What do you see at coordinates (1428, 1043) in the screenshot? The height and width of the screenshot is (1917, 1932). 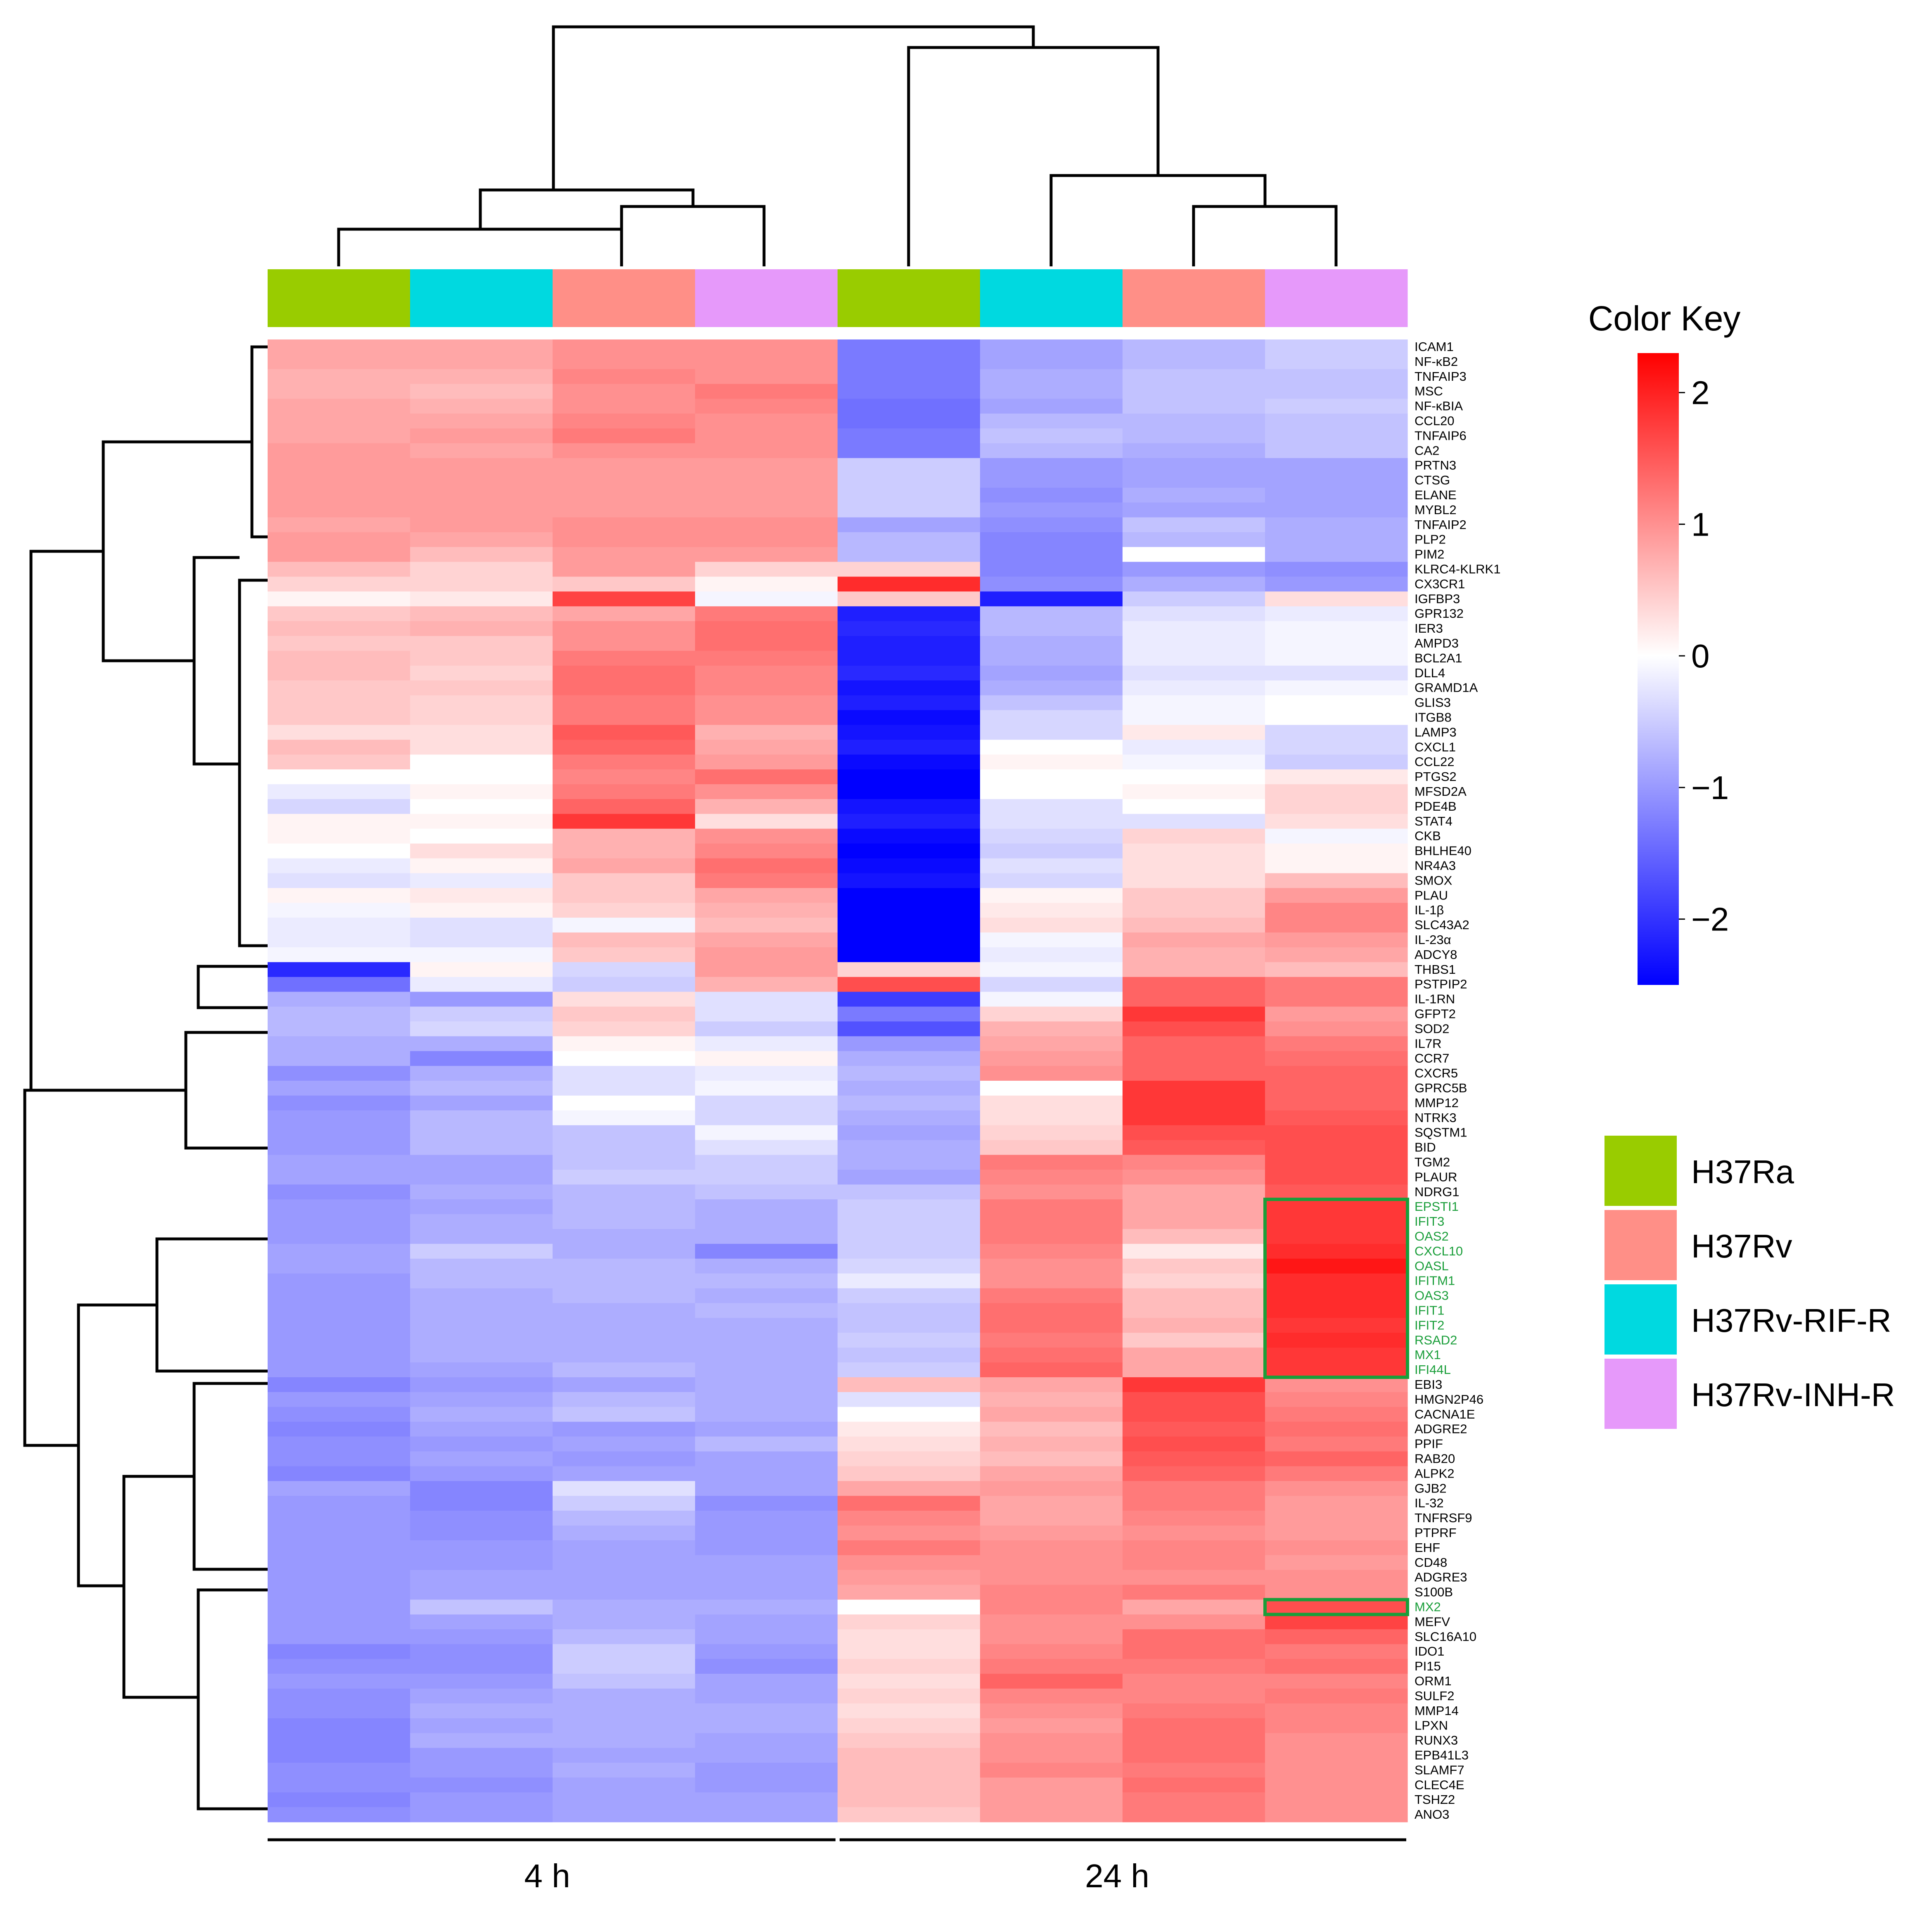 I see `gene-label-47: IL7R` at bounding box center [1428, 1043].